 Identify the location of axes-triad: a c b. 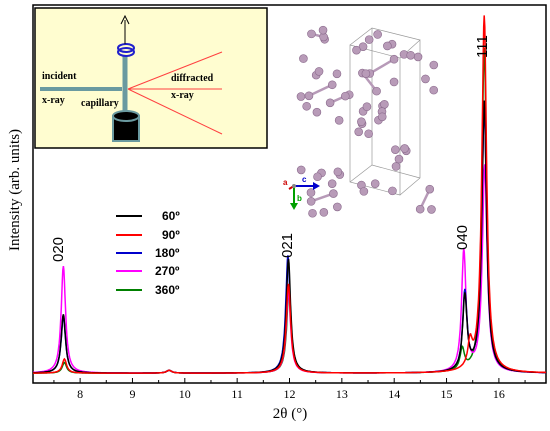
(301, 192).